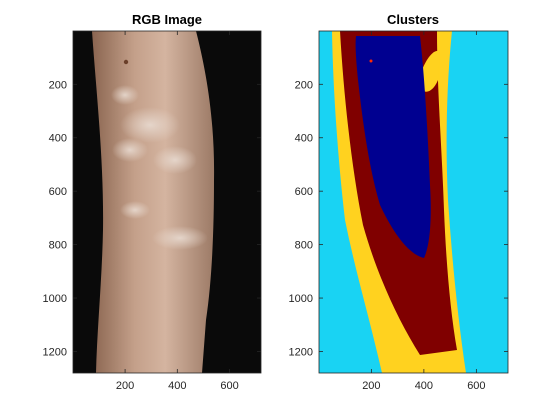  Describe the element at coordinates (58, 246) in the screenshot. I see `rgb-ytick-label: 800` at that location.